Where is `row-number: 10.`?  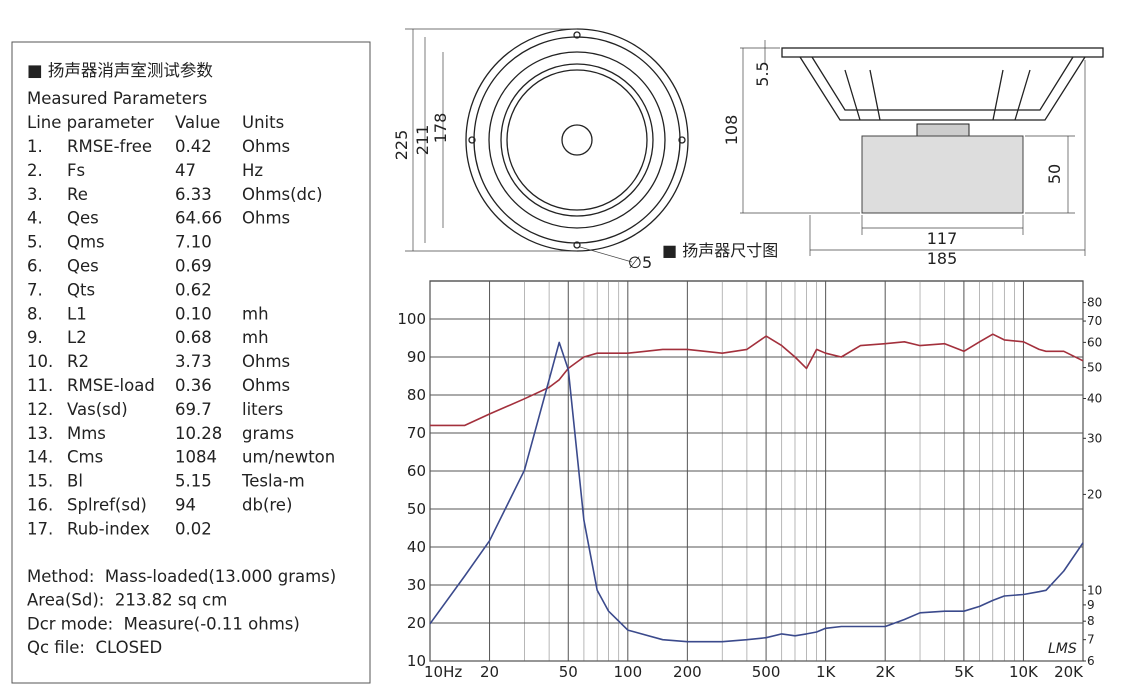
row-number: 10. is located at coordinates (40, 361).